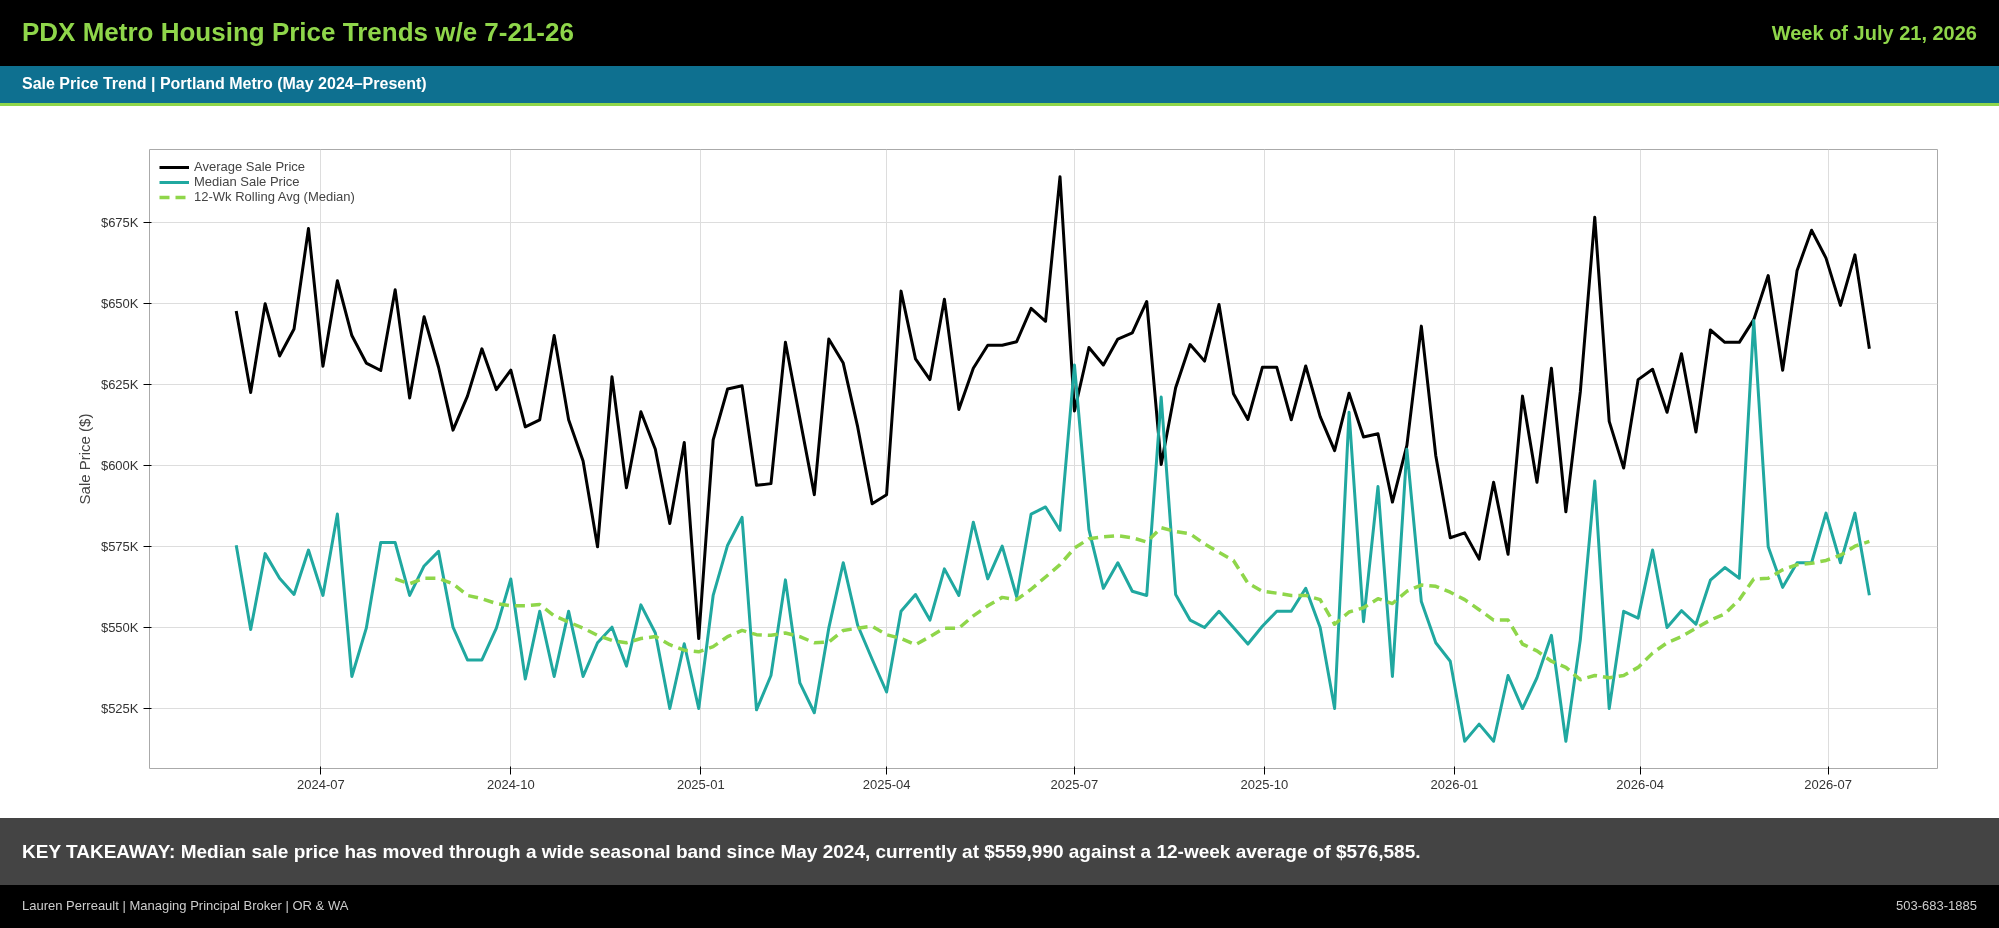 The width and height of the screenshot is (1999, 928). What do you see at coordinates (1936, 906) in the screenshot?
I see `text: 503-683-1885` at bounding box center [1936, 906].